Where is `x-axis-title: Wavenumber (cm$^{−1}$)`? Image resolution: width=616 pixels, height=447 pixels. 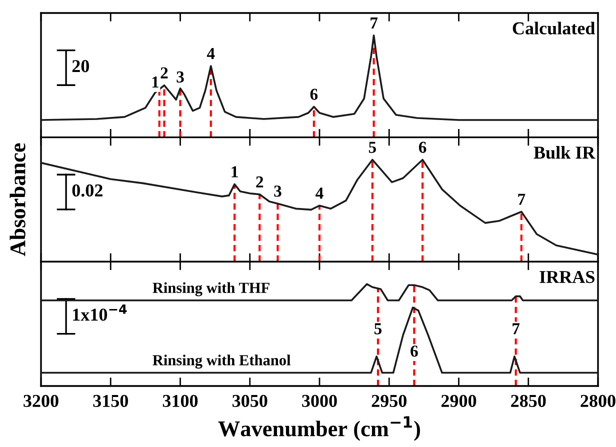 x-axis-title: Wavenumber (cm$^{−1}$) is located at coordinates (319, 428).